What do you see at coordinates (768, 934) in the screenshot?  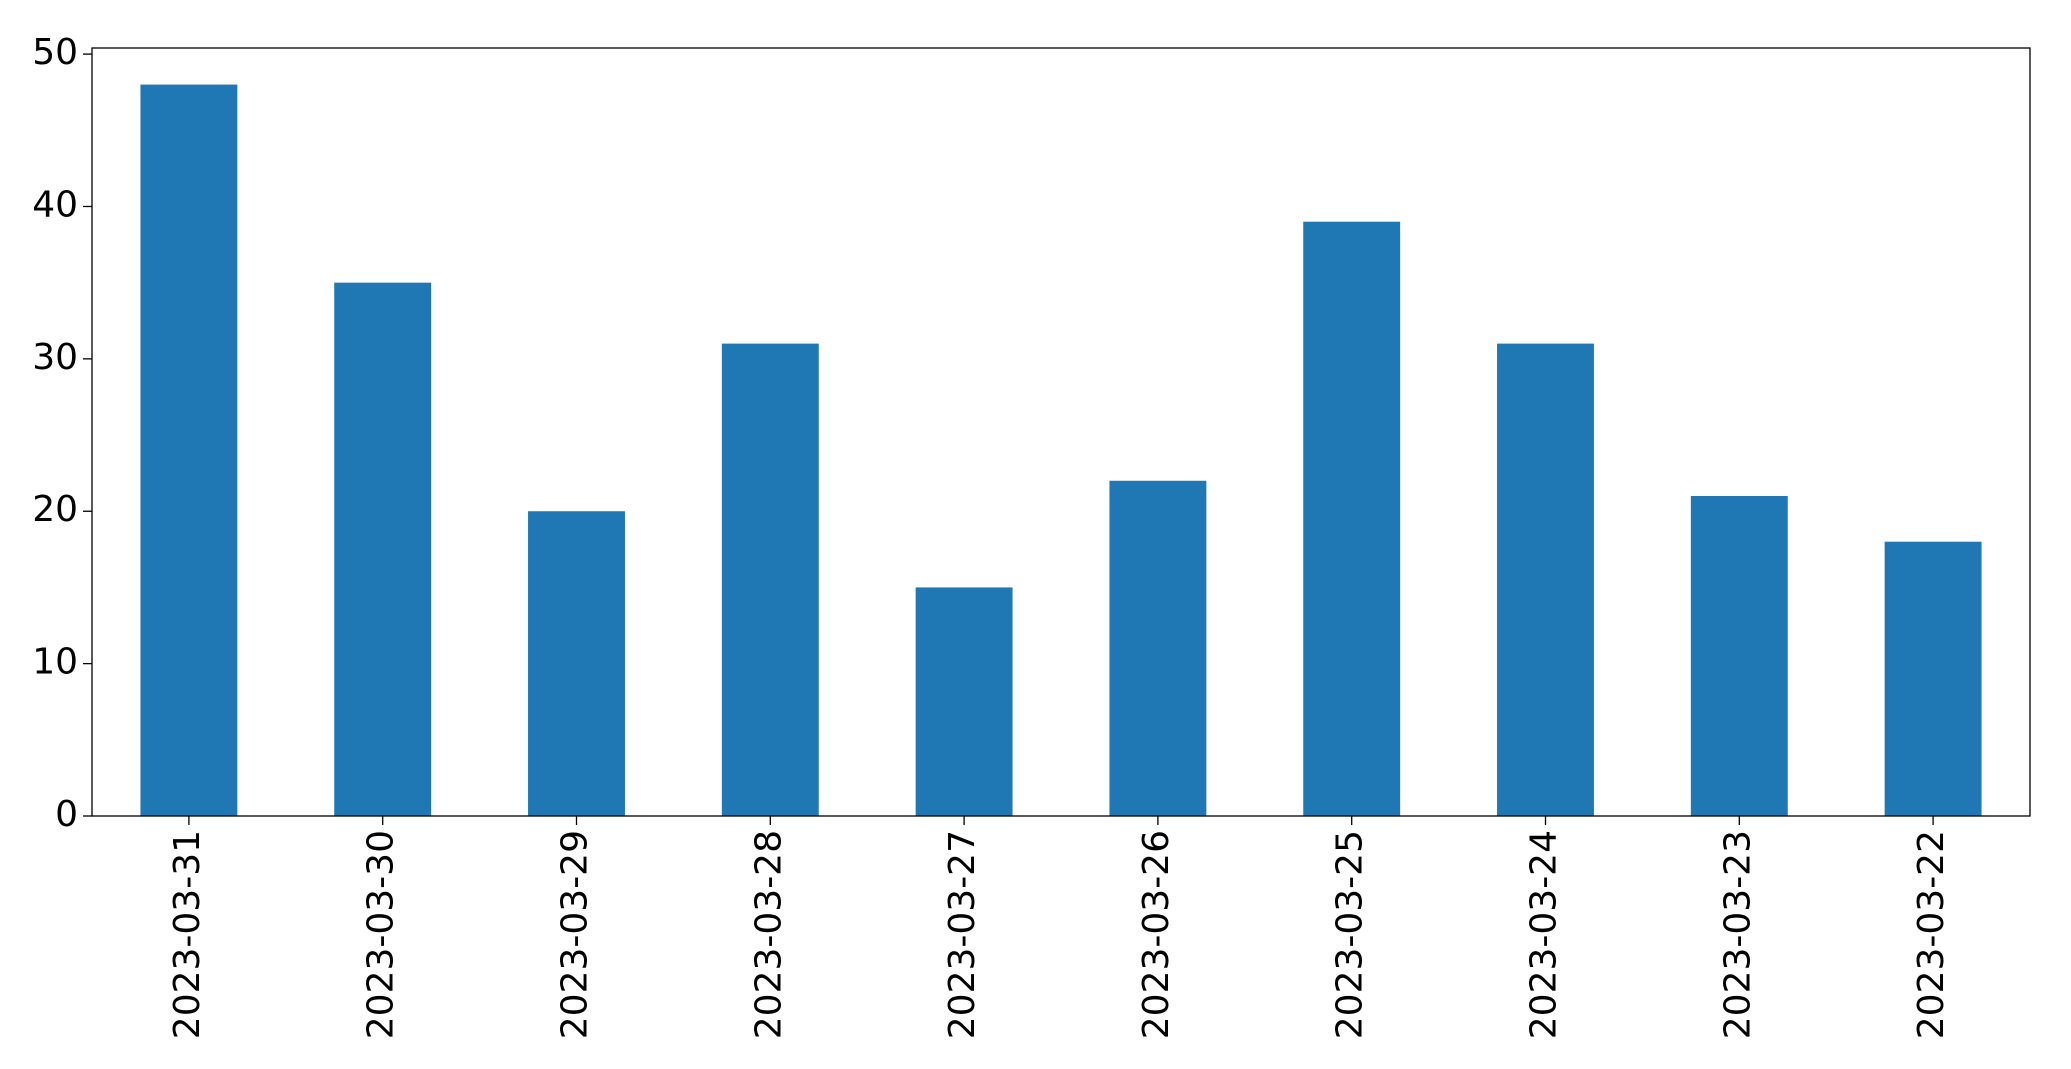 I see `x-tick-label: 2023-03-28` at bounding box center [768, 934].